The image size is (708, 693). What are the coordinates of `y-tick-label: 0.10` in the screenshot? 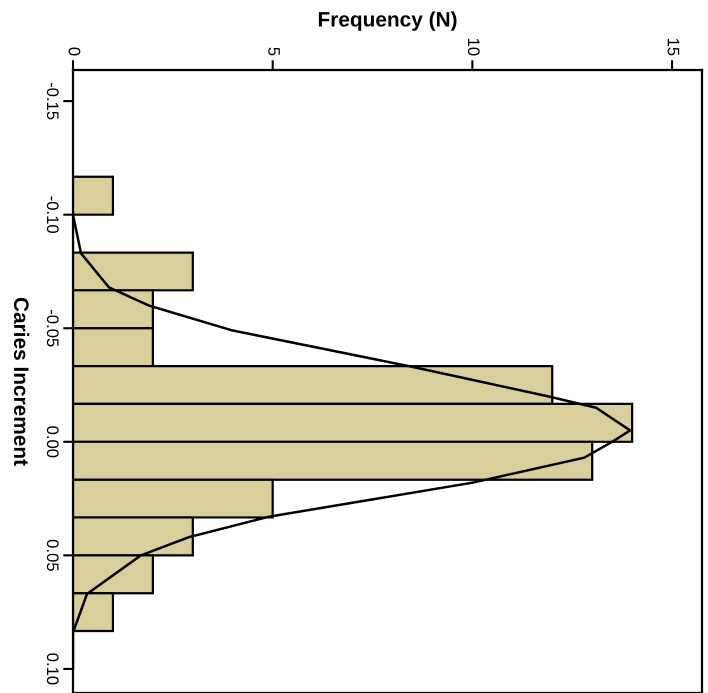 It's located at (52, 668).